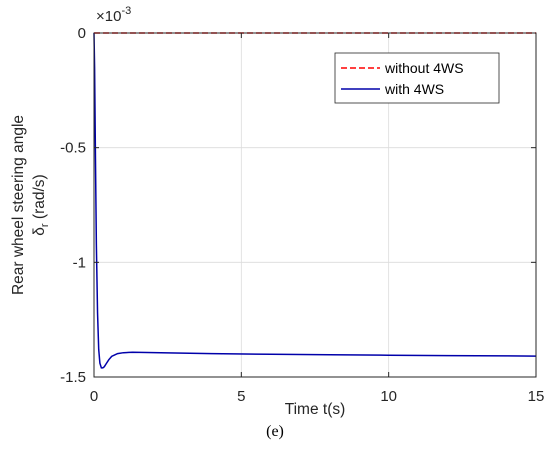 The image size is (550, 462). Describe the element at coordinates (424, 68) in the screenshot. I see `legend-label-0: without 4WS` at that location.